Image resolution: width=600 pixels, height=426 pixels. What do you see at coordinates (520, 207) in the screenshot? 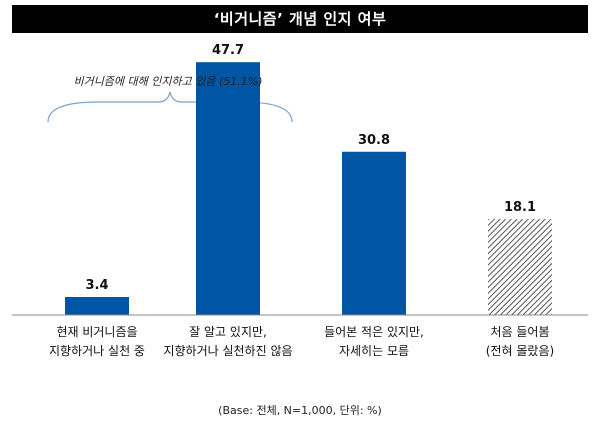
I see `value-label-4: 18.1` at bounding box center [520, 207].